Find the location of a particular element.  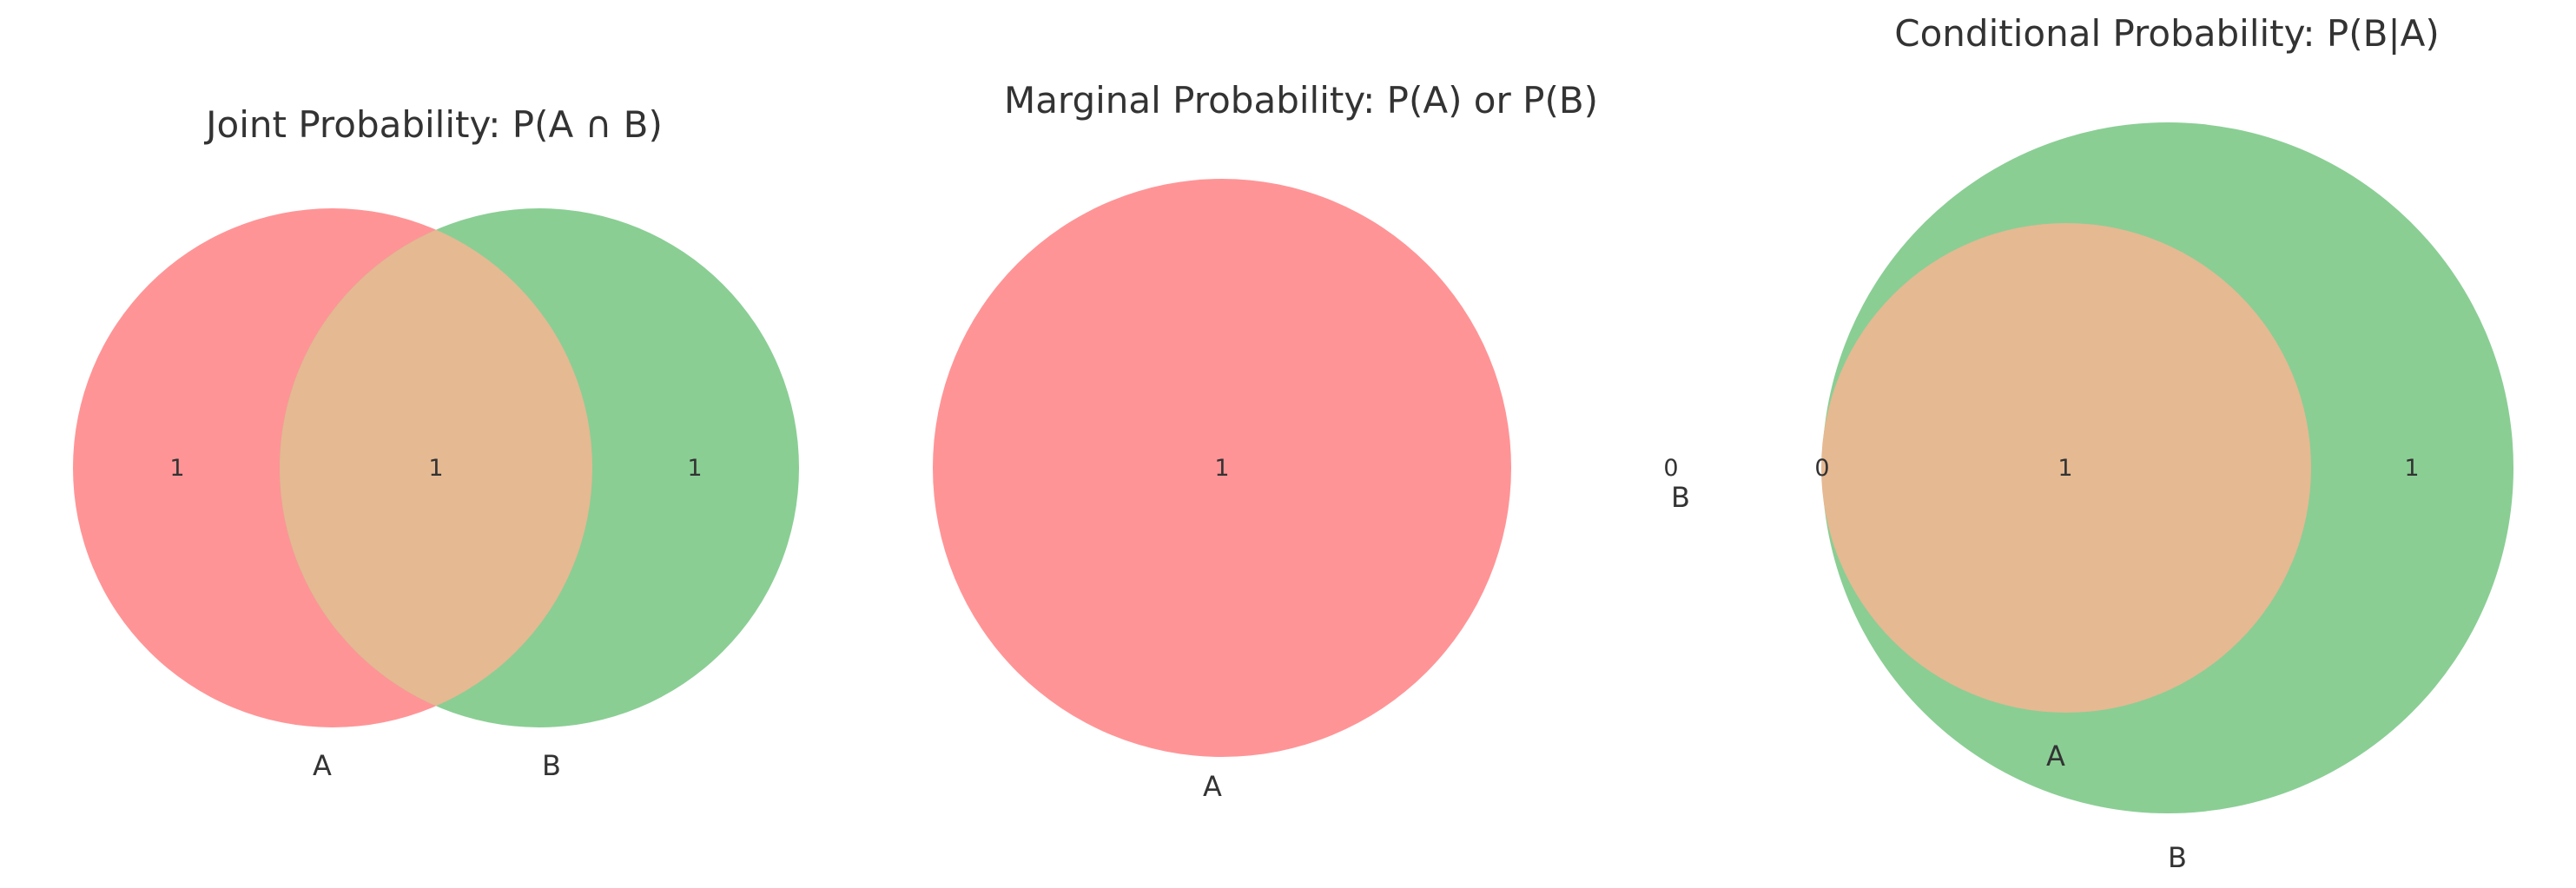

conditional-overlap-region is located at coordinates (2066, 468).